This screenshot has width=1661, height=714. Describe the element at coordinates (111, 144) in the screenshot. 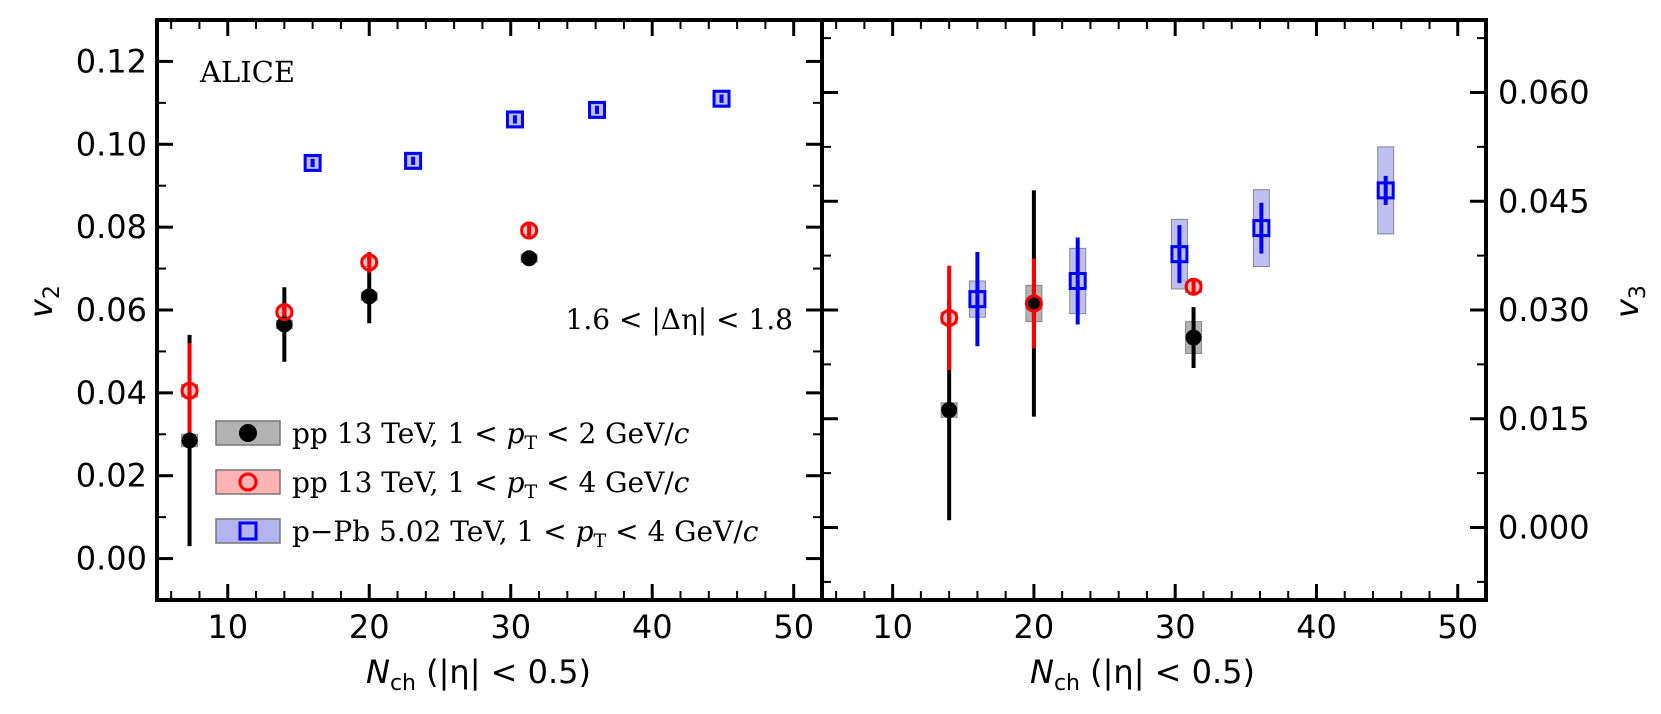

I see `y-tick-label: 0.10` at that location.